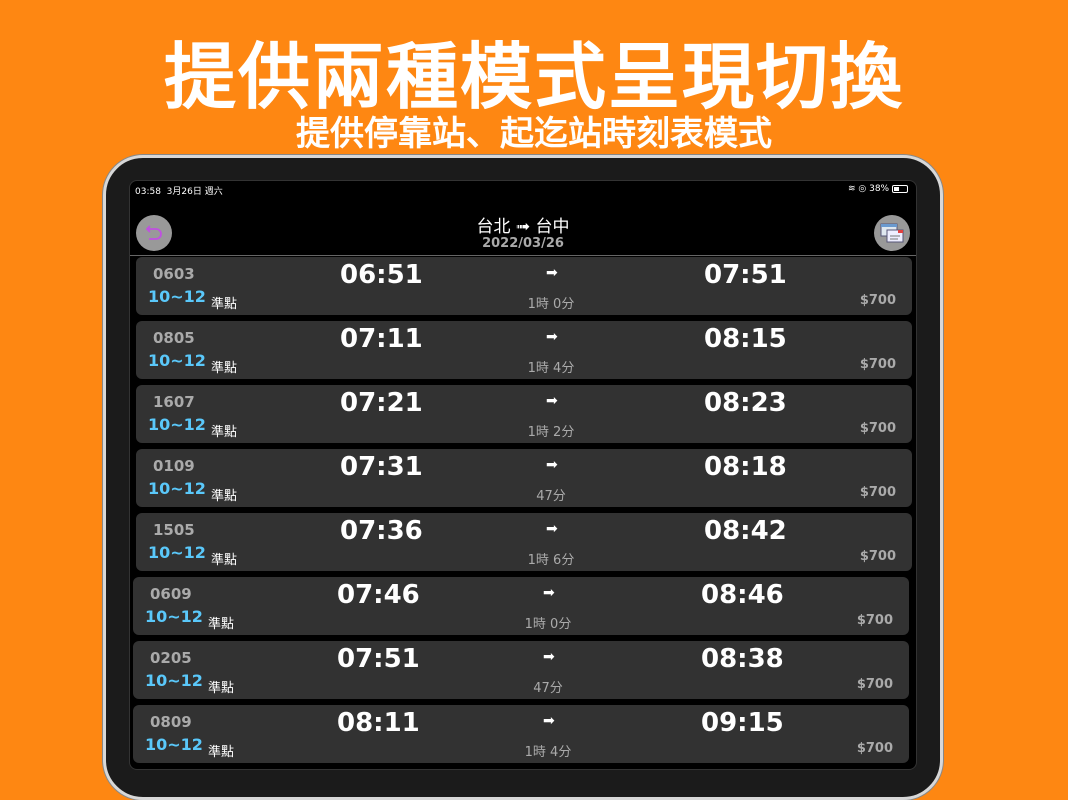  I want to click on departure-time: 07:21, so click(381, 403).